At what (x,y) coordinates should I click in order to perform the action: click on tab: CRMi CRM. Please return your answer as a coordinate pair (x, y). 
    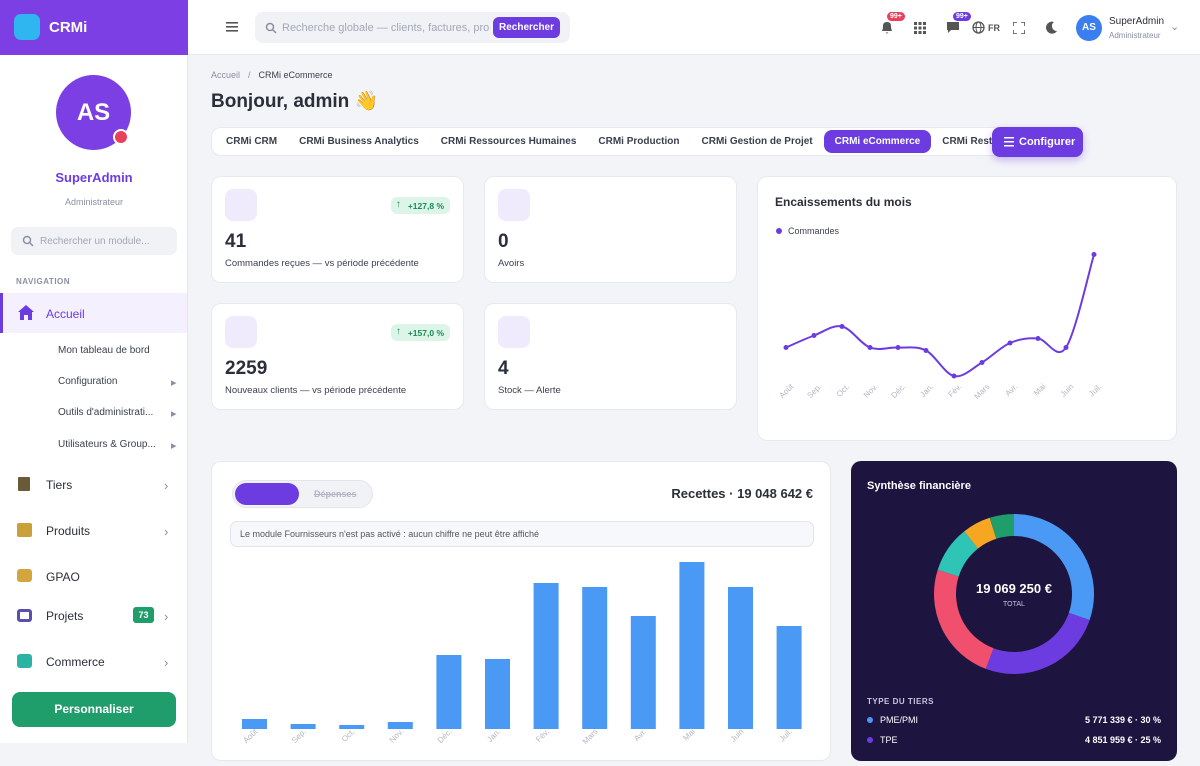
    Looking at the image, I should click on (252, 141).